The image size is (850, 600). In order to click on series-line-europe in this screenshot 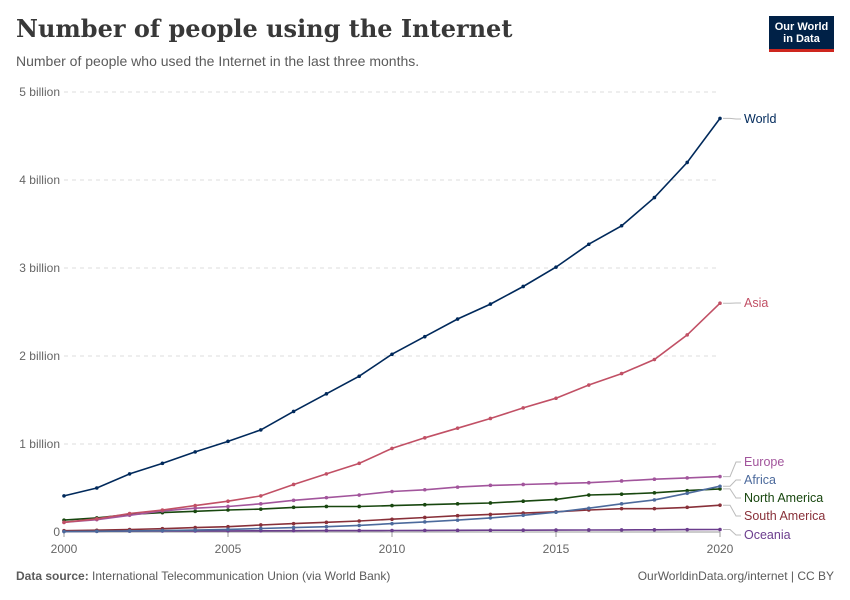, I will do `click(392, 499)`.